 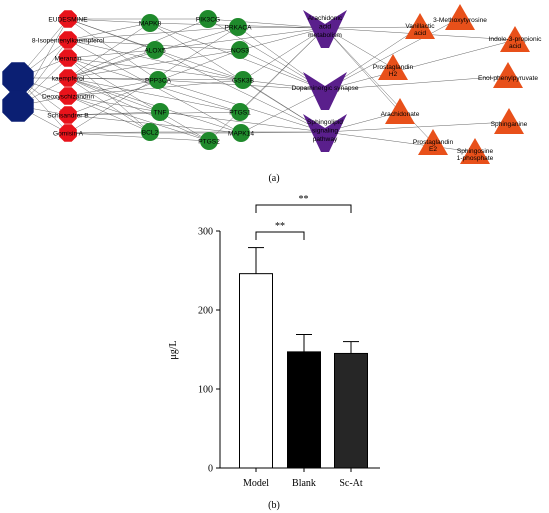 What do you see at coordinates (303, 300) in the screenshot?
I see `chart-error-bars` at bounding box center [303, 300].